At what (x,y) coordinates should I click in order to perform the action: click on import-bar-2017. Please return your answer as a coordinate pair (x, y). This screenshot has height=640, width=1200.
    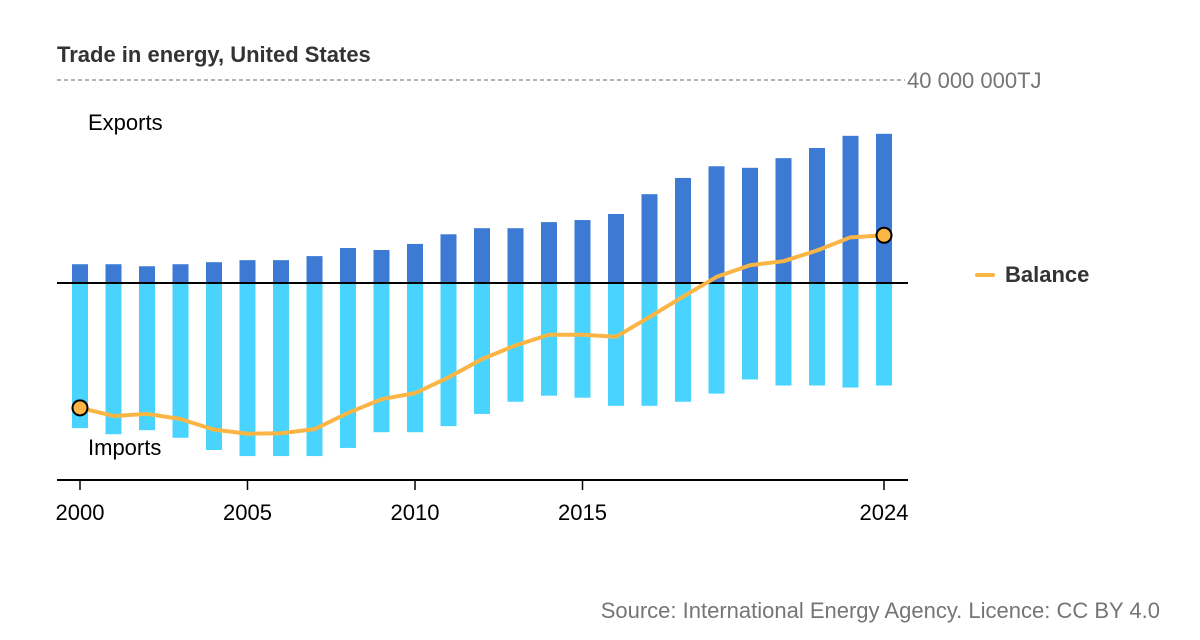
    Looking at the image, I should click on (649, 344).